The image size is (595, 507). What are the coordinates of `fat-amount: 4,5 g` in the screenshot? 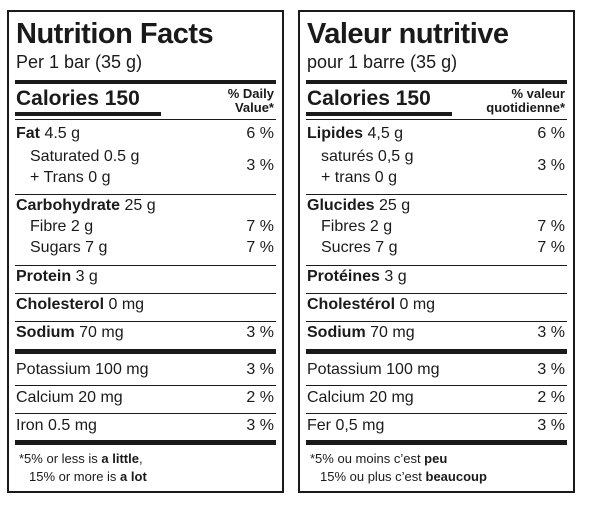 It's located at (385, 133).